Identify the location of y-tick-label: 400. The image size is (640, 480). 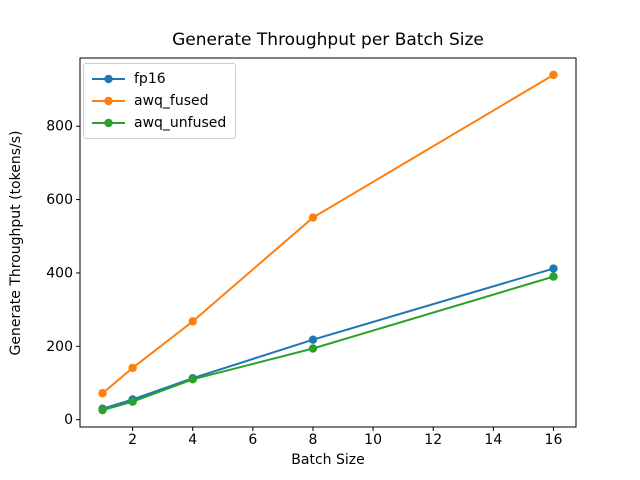
(59, 273).